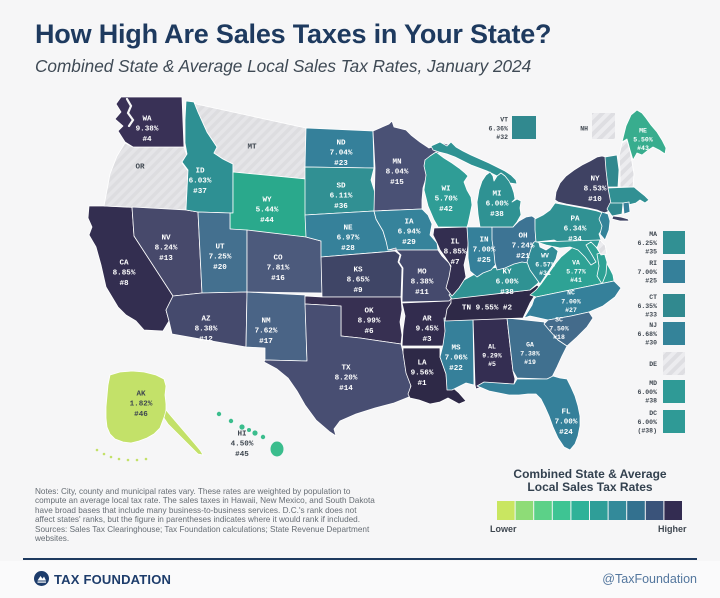  I want to click on svg-text:KY6.00%#38: KY 6.00% #38, so click(507, 282).